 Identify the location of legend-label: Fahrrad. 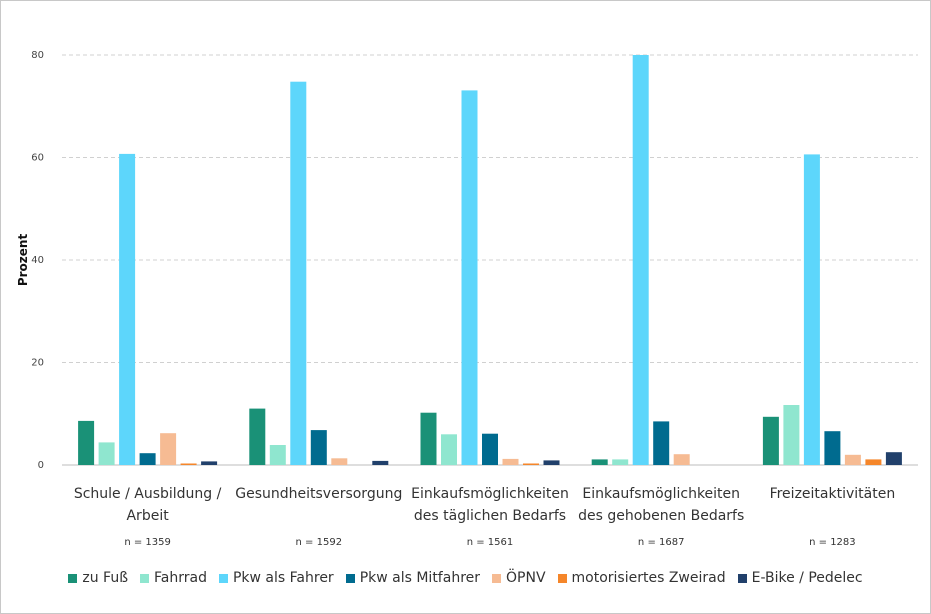
(180, 578).